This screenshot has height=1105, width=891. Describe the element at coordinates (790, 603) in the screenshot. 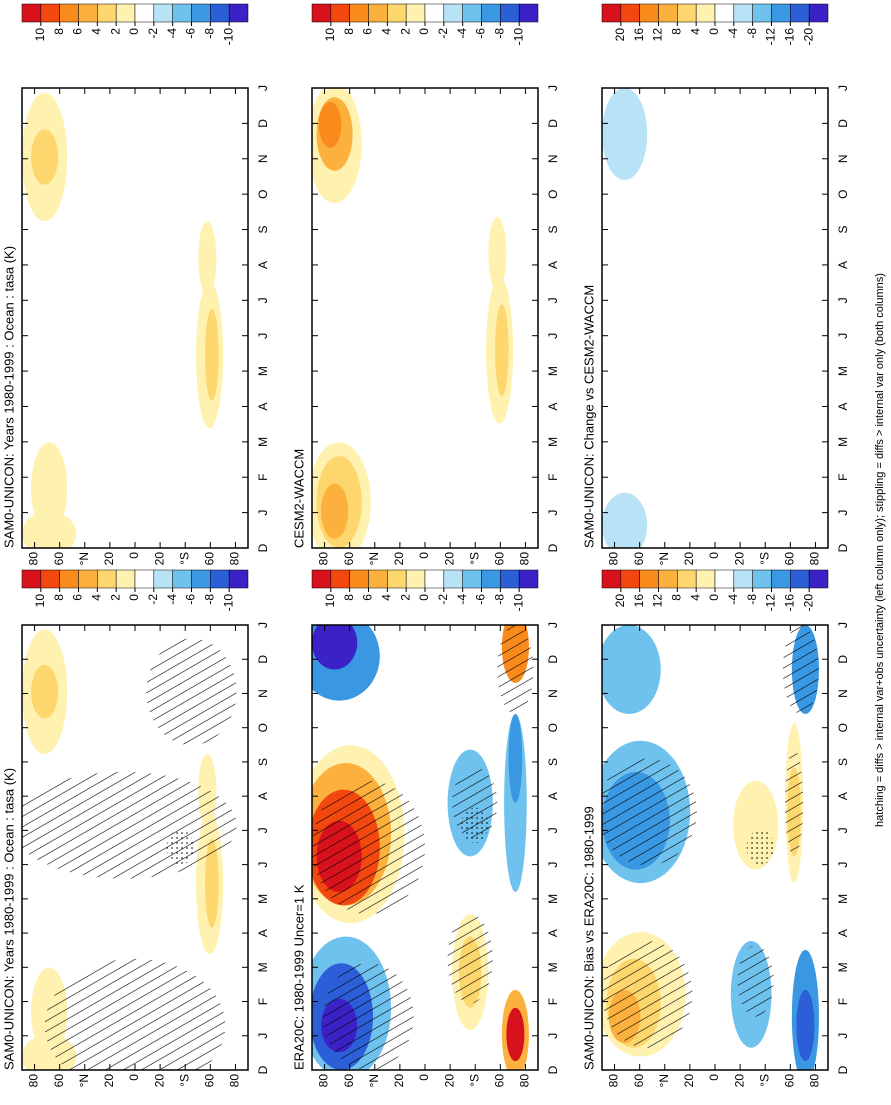

I see `colorbar-tick-label: -16` at that location.